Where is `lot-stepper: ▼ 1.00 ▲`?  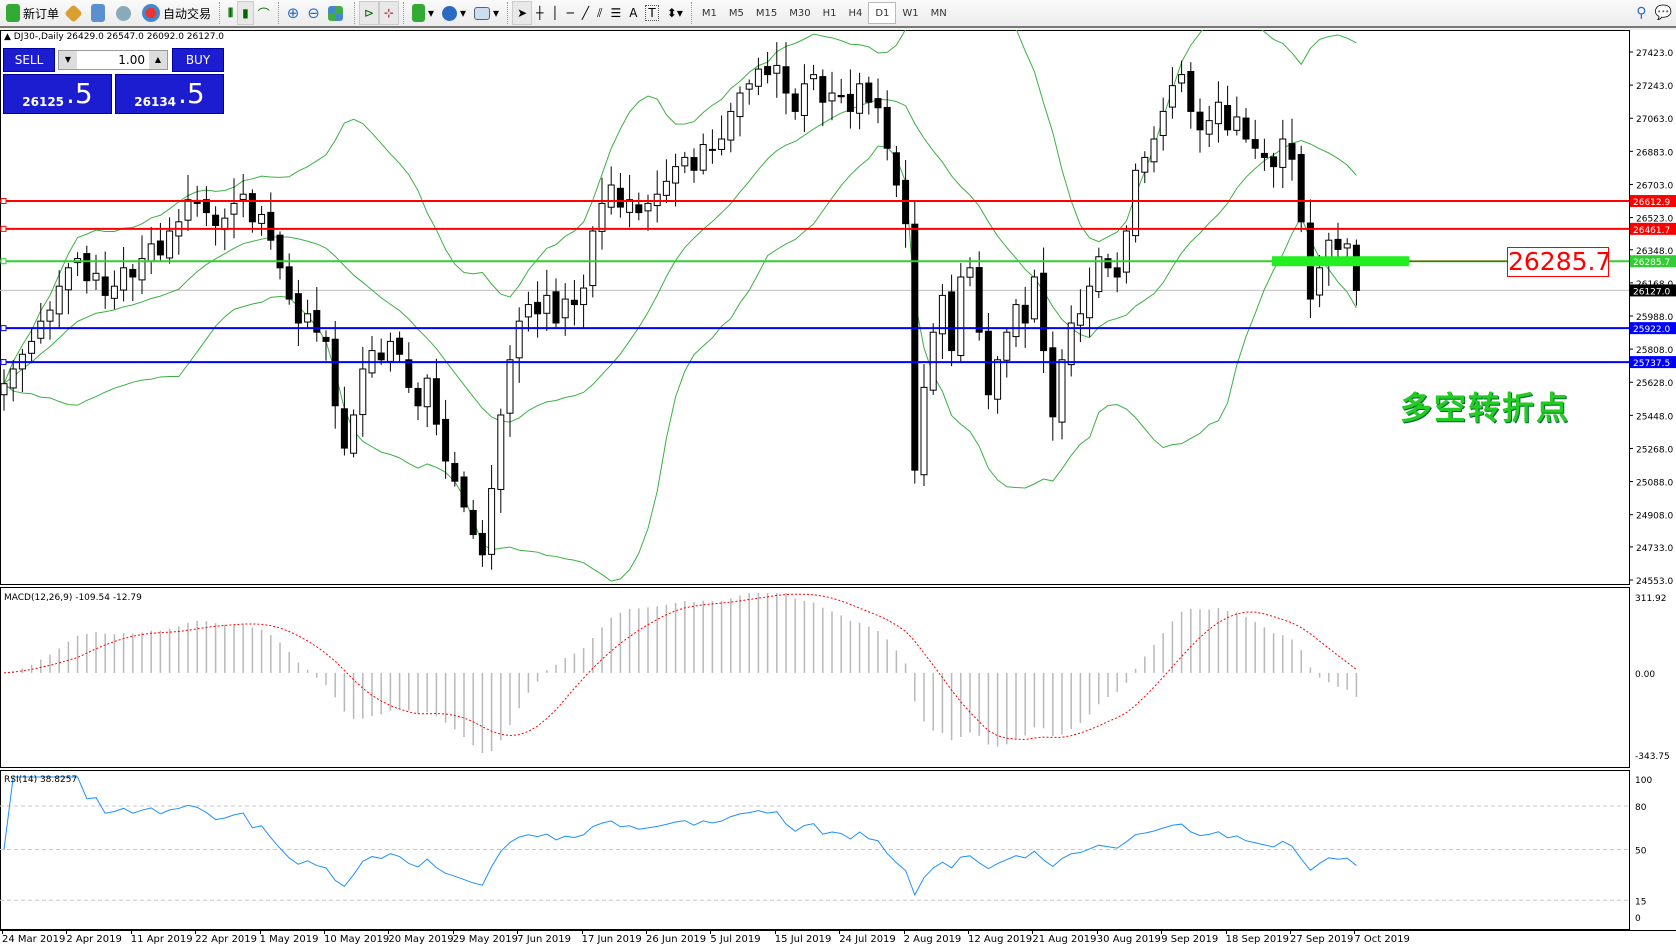
lot-stepper: ▼ 1.00 ▲ is located at coordinates (113, 60).